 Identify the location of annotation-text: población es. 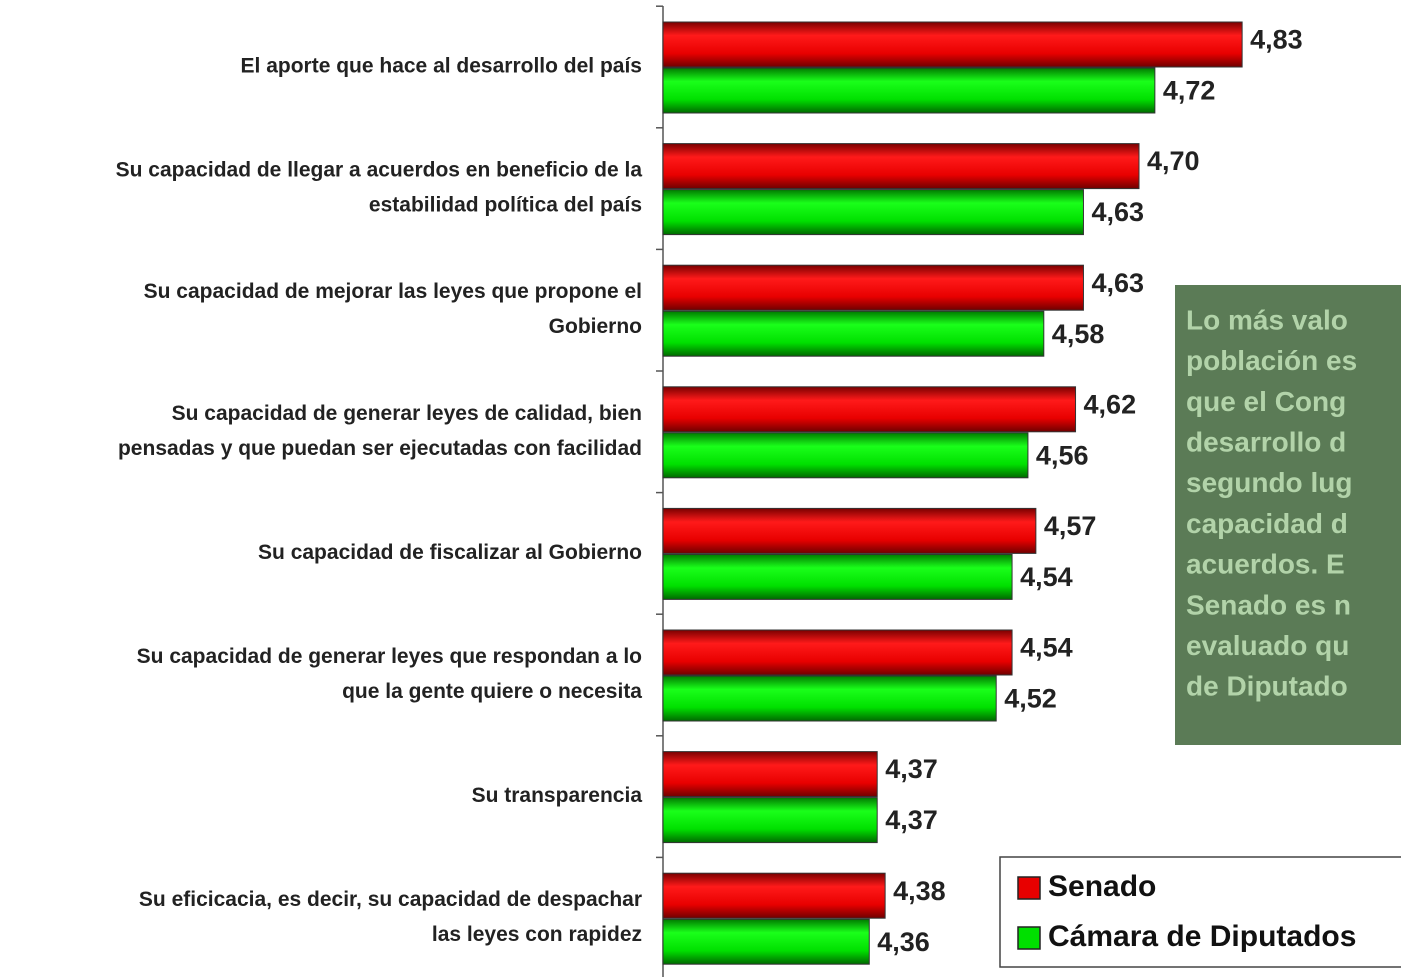
(1271, 360).